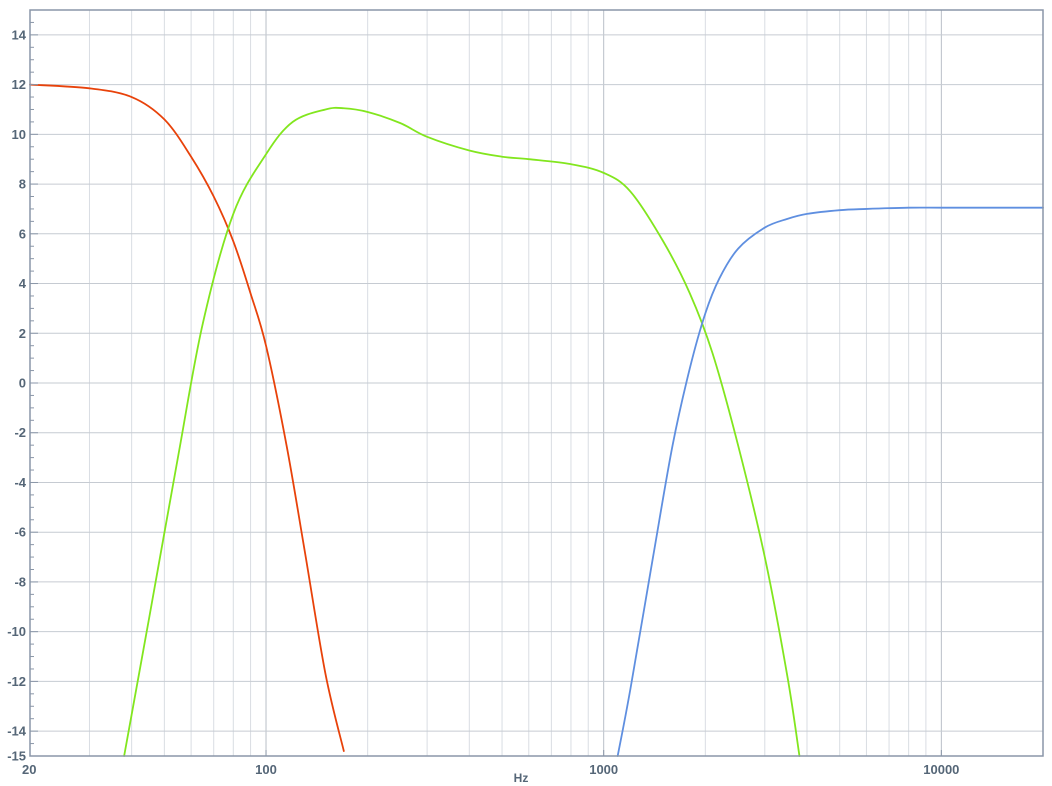 Image resolution: width=1052 pixels, height=786 pixels. I want to click on y-tick-label: 12, so click(19, 84).